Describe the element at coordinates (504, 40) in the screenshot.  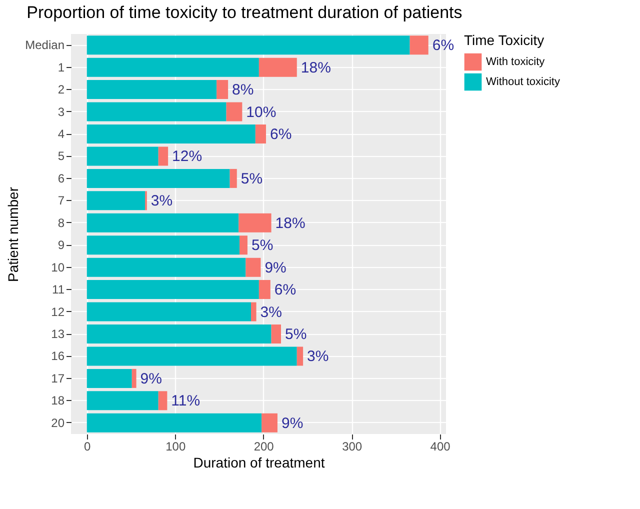
I see `legend-title: Time Toxicity` at that location.